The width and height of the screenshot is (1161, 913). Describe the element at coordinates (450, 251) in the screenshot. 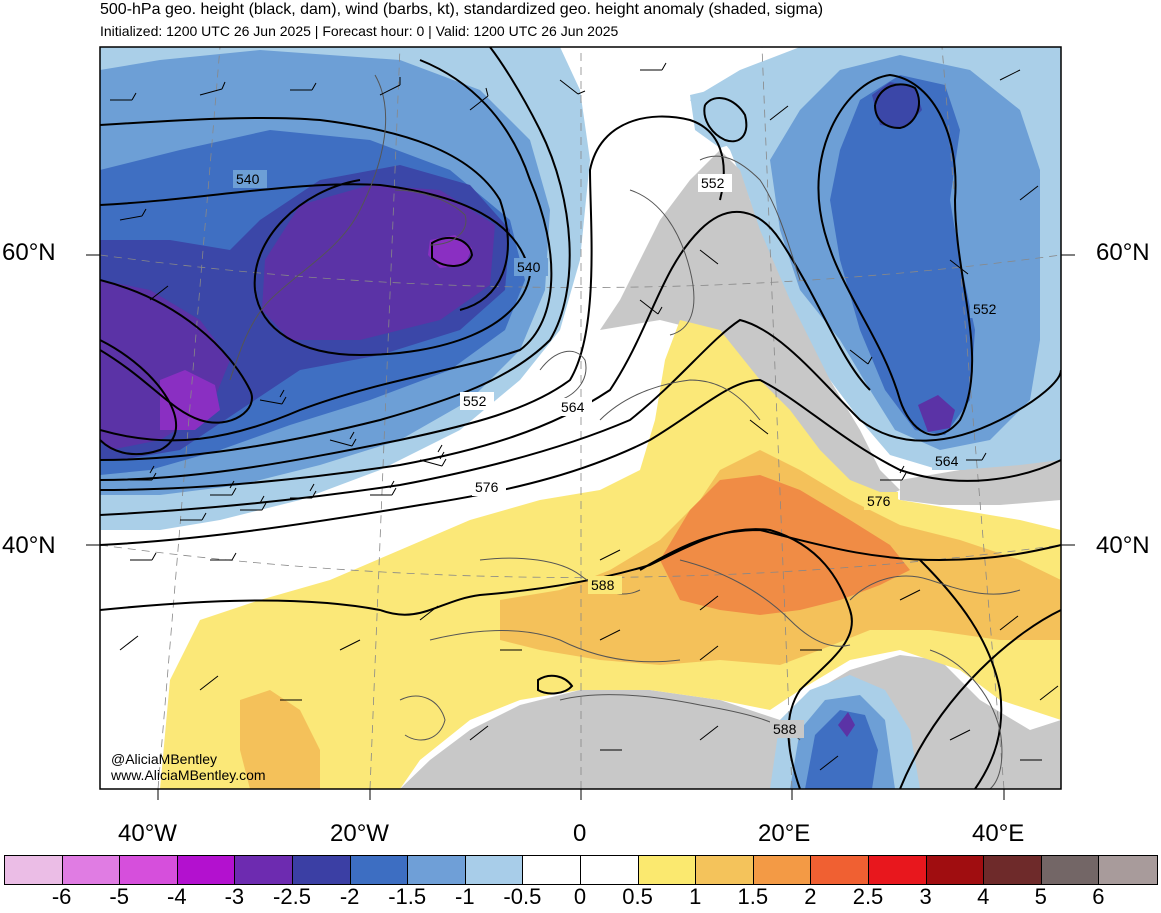

I see `anomaly-neg-3-iceland` at that location.